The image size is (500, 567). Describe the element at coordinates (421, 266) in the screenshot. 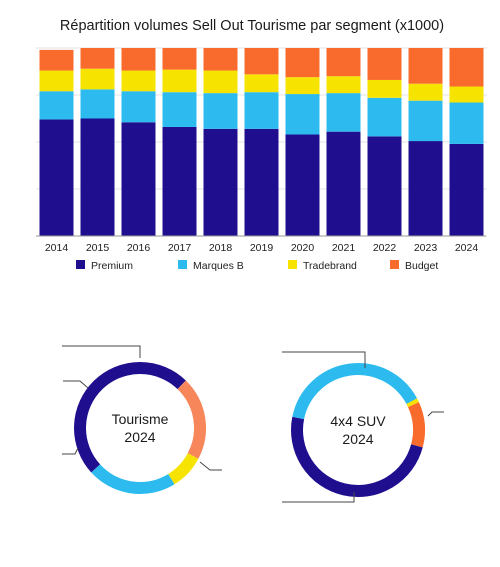

I see `legend-label: Budget` at that location.